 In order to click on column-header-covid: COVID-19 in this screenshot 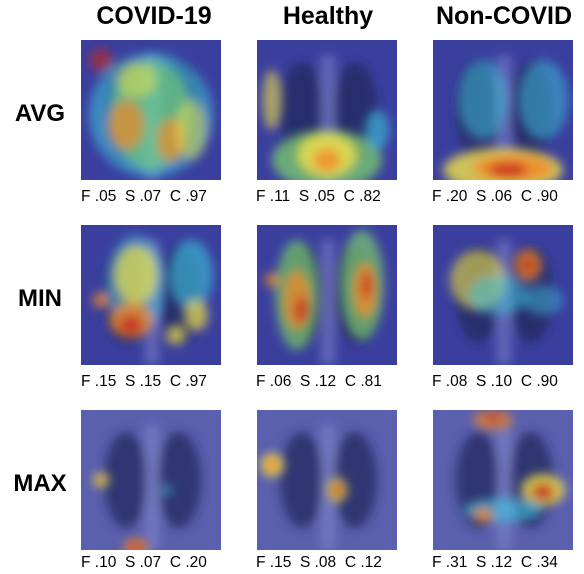, I will do `click(154, 16)`.